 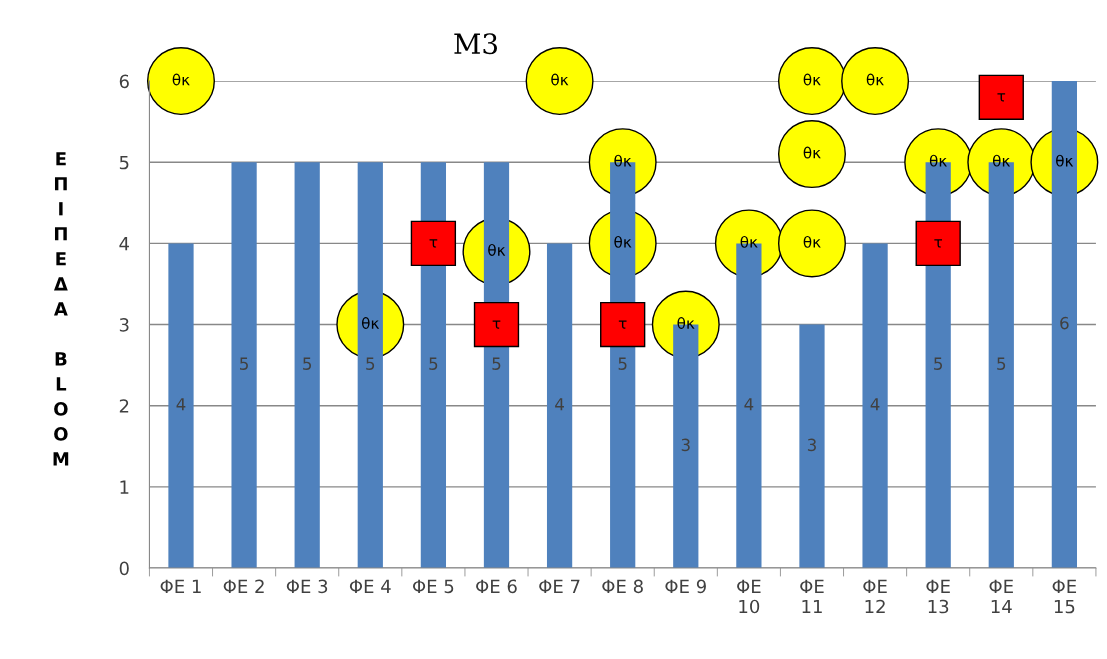 What do you see at coordinates (433, 586) in the screenshot?
I see `x-tick-label: ΦΕ 5` at bounding box center [433, 586].